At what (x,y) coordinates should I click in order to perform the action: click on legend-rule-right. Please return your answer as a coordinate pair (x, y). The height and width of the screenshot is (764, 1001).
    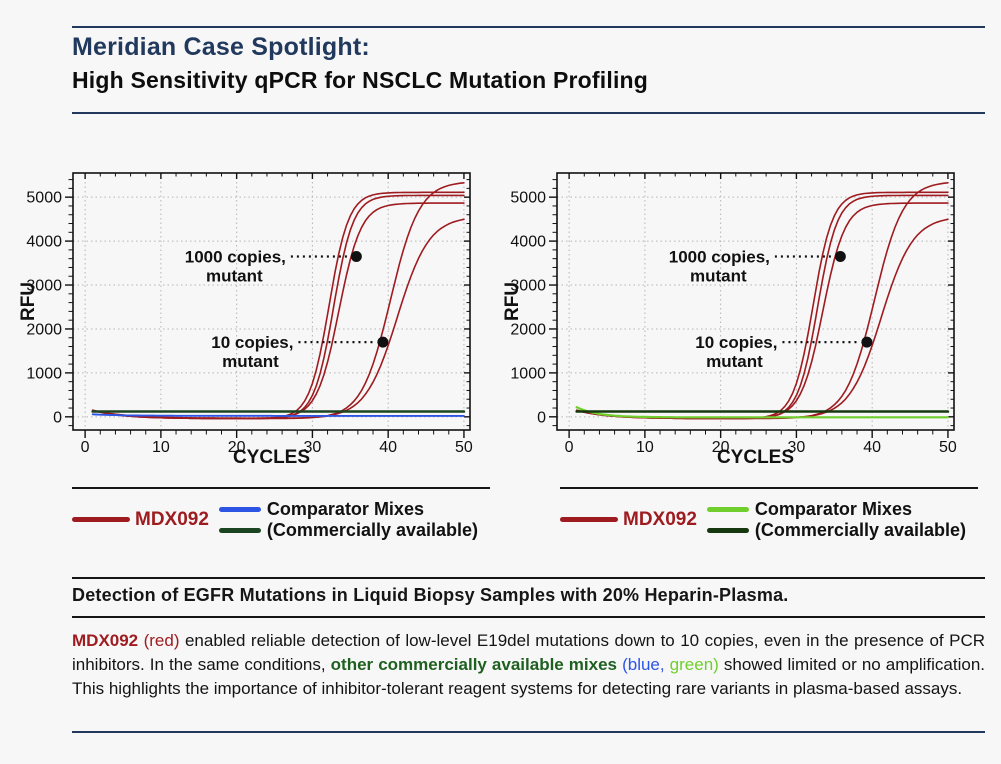
    Looking at the image, I should click on (769, 488).